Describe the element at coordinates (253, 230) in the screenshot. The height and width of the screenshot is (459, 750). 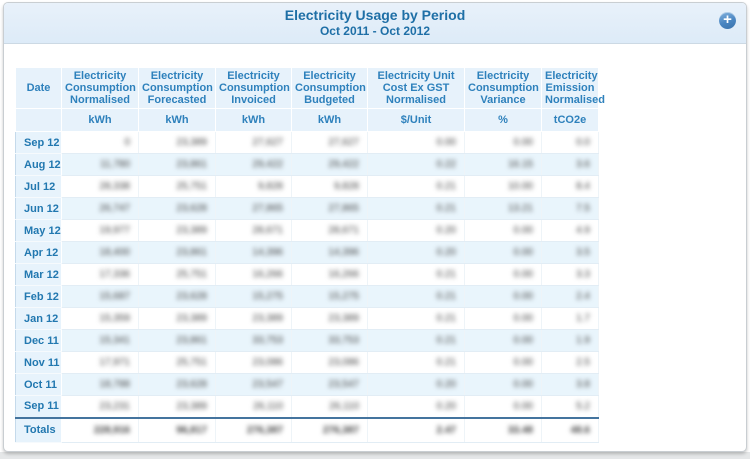
I see `cell-value: 28,671` at that location.